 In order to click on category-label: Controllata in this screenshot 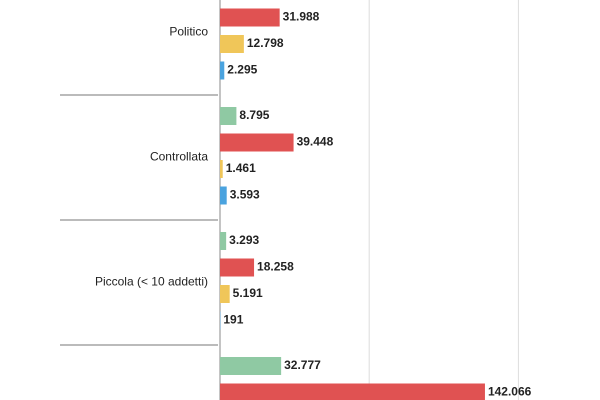, I will do `click(179, 157)`.